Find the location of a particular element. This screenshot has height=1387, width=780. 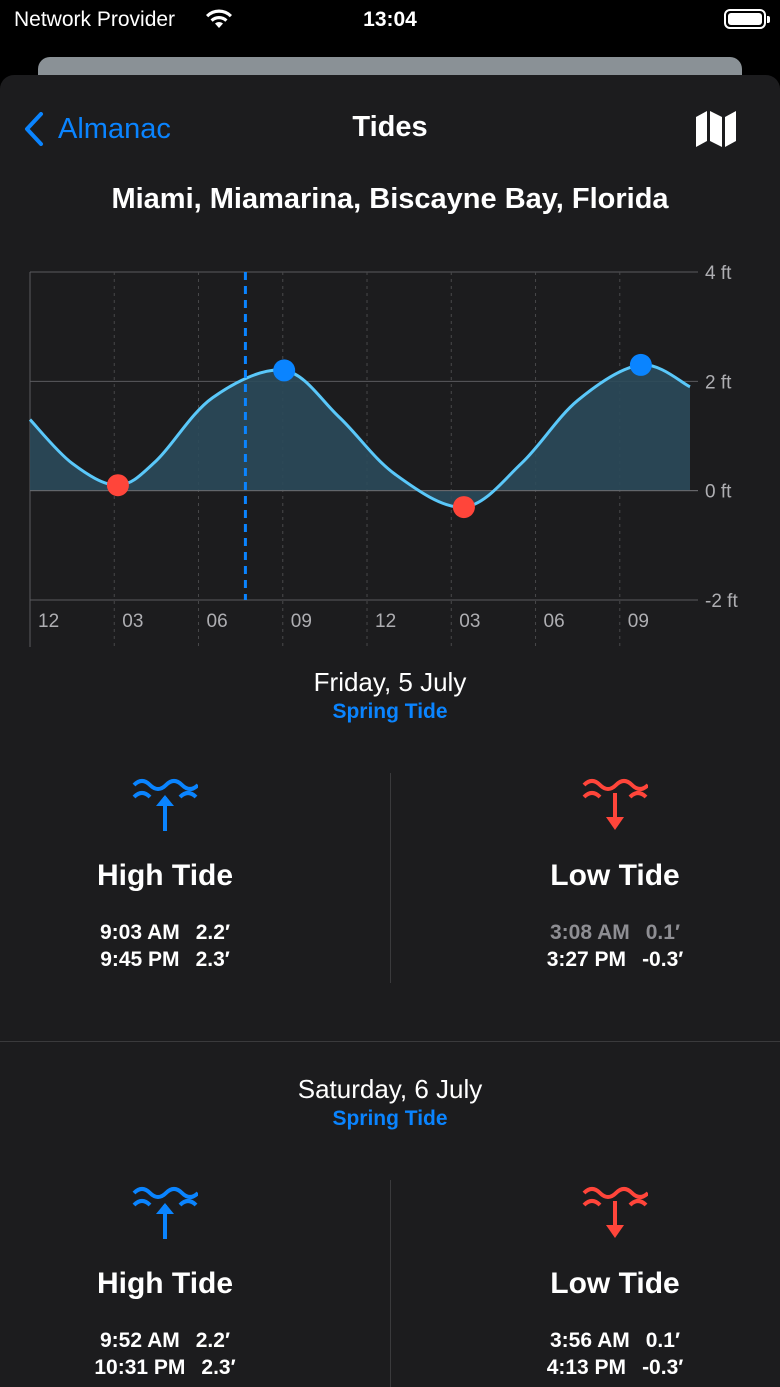

back-button: Almanac is located at coordinates (97, 129).